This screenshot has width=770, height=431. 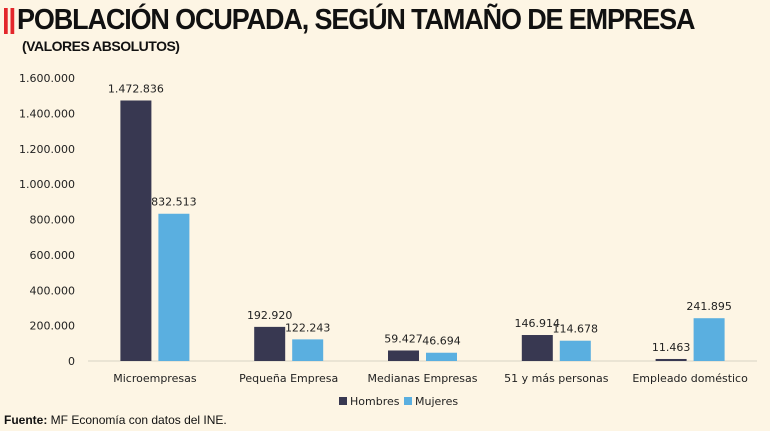 I want to click on y-tick-label: 400.000, so click(x=53, y=290).